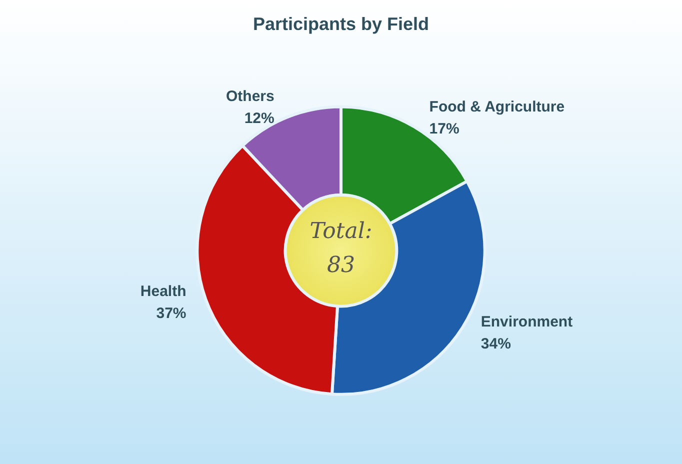 Image resolution: width=682 pixels, height=464 pixels. I want to click on slice-label: Health, so click(163, 291).